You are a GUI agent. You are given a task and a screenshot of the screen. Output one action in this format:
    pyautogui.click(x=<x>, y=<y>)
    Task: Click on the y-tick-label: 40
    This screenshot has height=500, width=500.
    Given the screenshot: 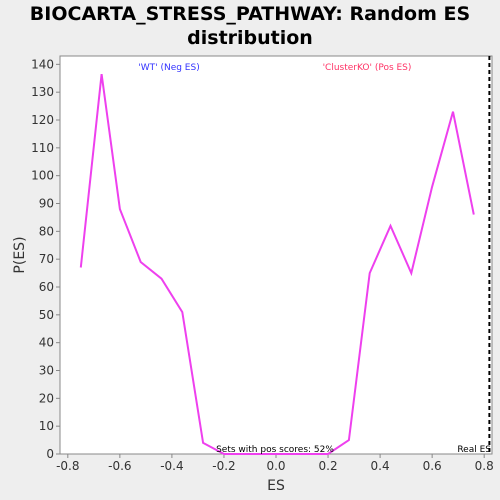 What is the action you would take?
    pyautogui.click(x=46, y=343)
    